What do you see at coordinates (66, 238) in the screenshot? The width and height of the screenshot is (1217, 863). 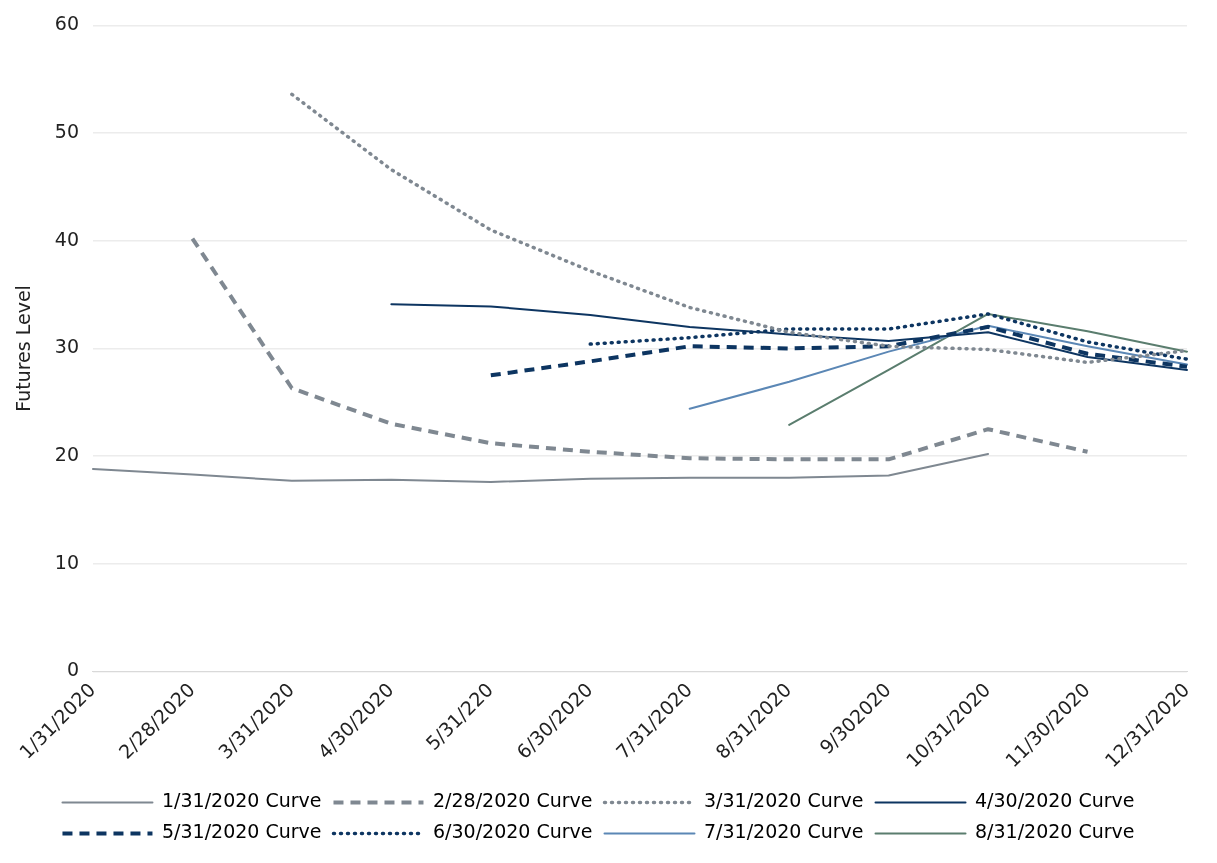 I see `y-tick-label: 40` at bounding box center [66, 238].